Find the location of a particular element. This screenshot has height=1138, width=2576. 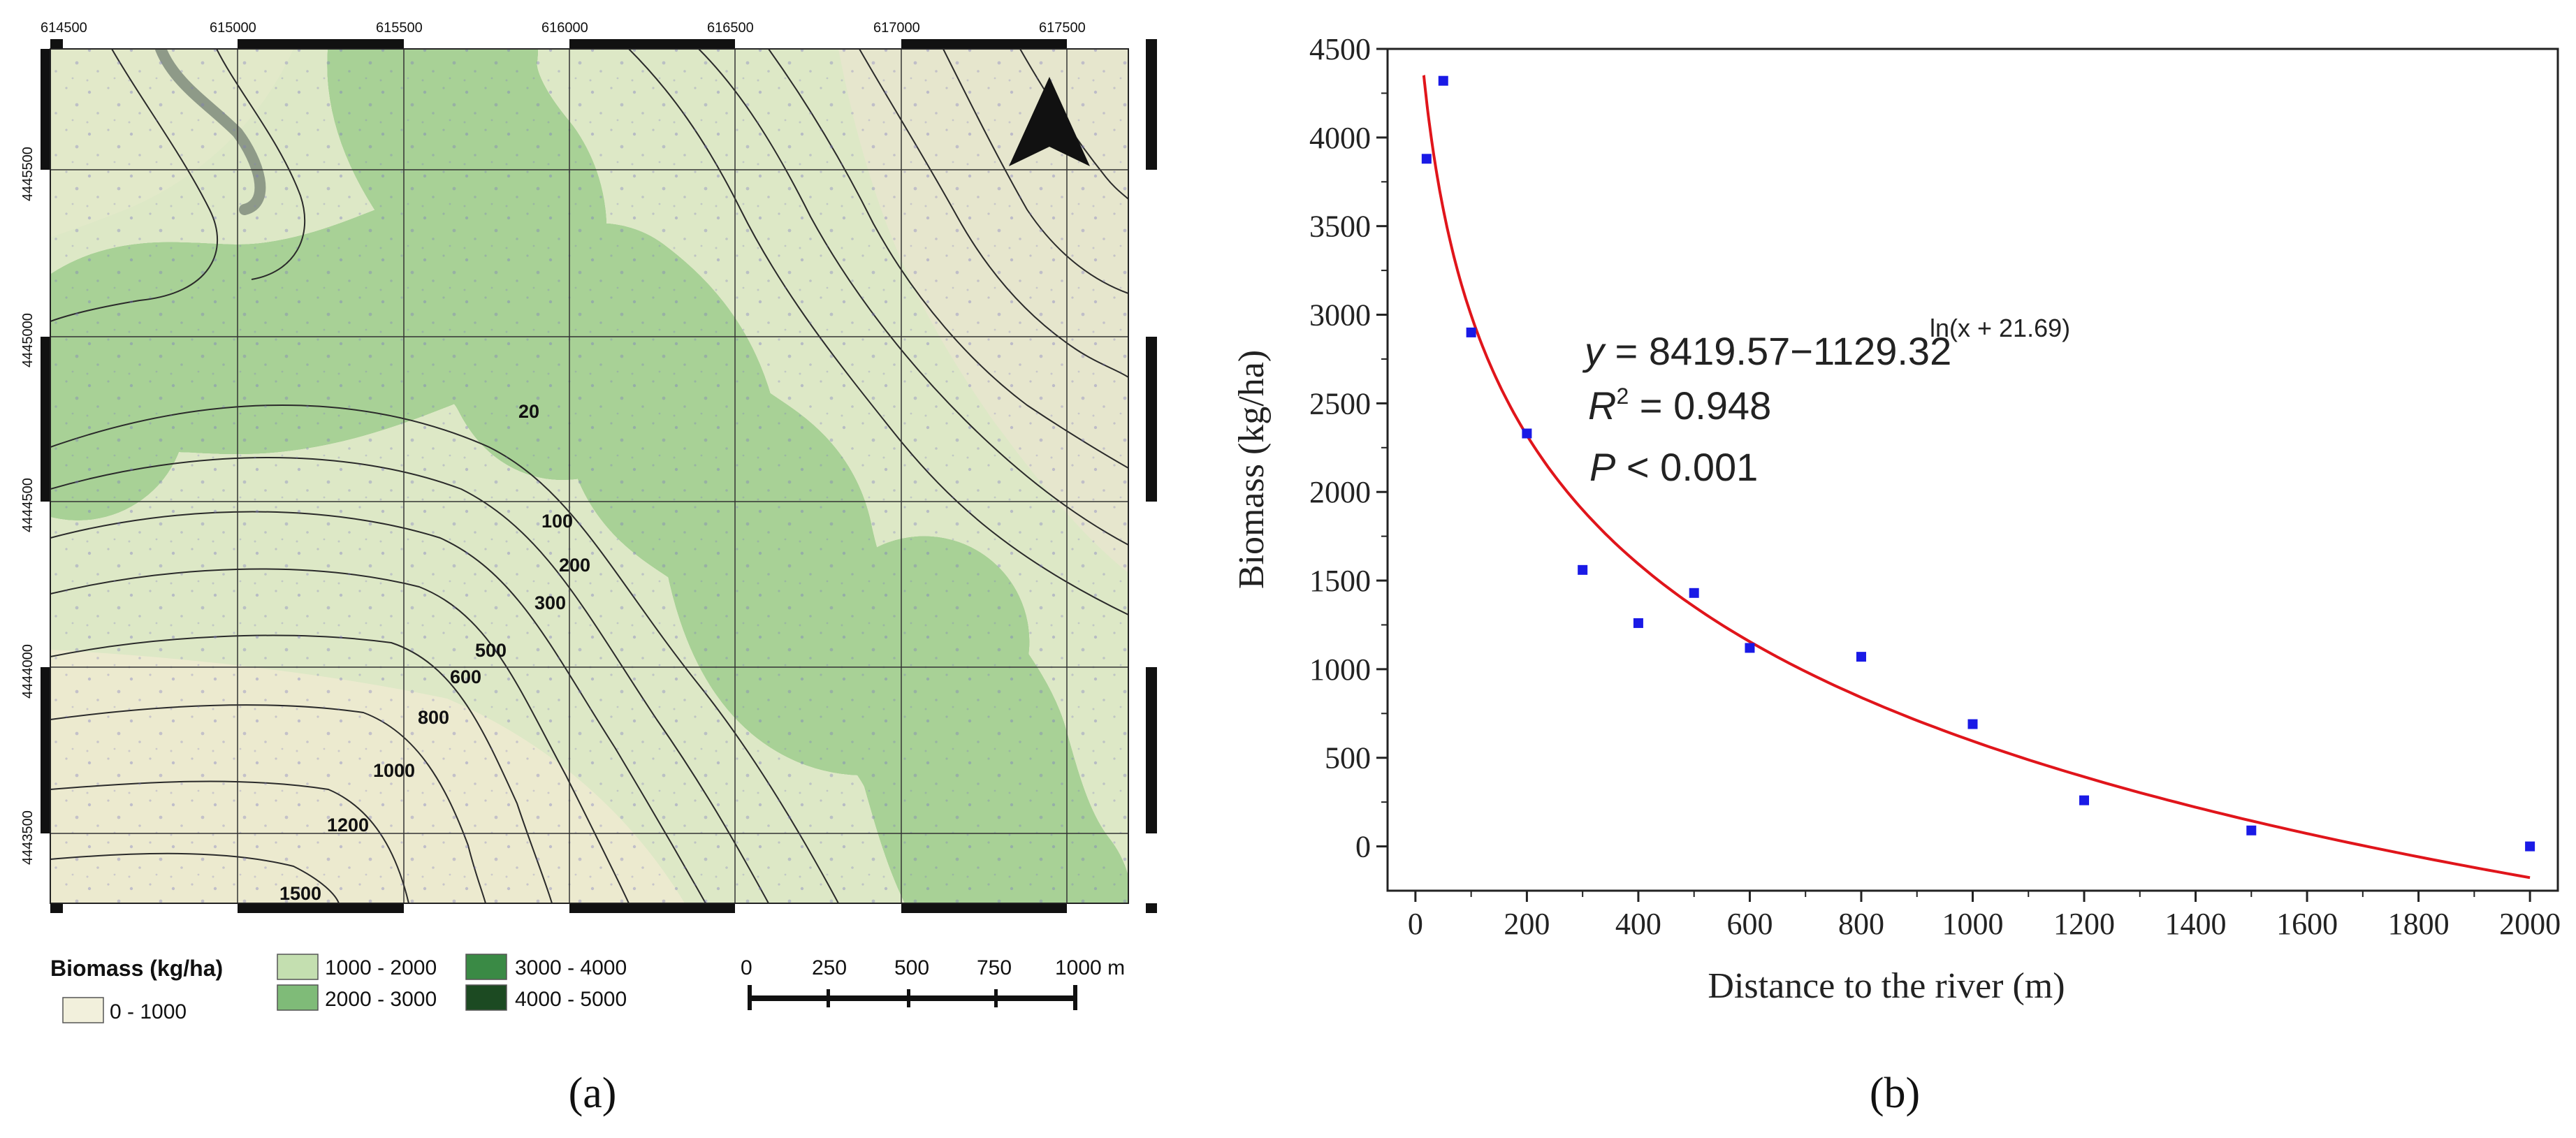

x-tick-label: 800 is located at coordinates (1861, 924).